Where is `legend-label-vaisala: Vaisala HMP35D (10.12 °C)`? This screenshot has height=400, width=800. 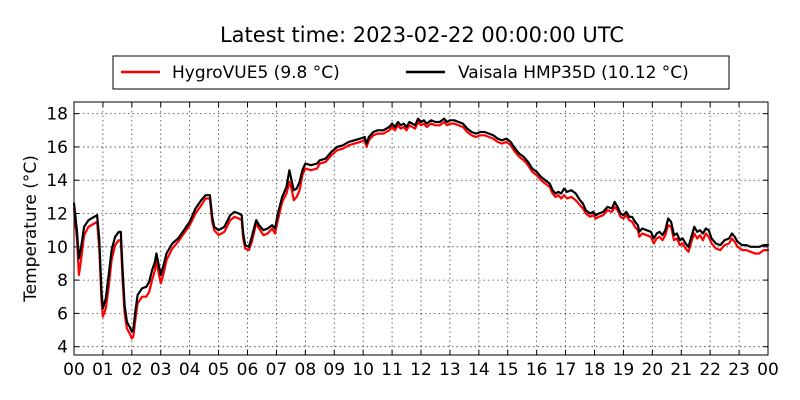
legend-label-vaisala: Vaisala HMP35D (10.12 °C) is located at coordinates (573, 73).